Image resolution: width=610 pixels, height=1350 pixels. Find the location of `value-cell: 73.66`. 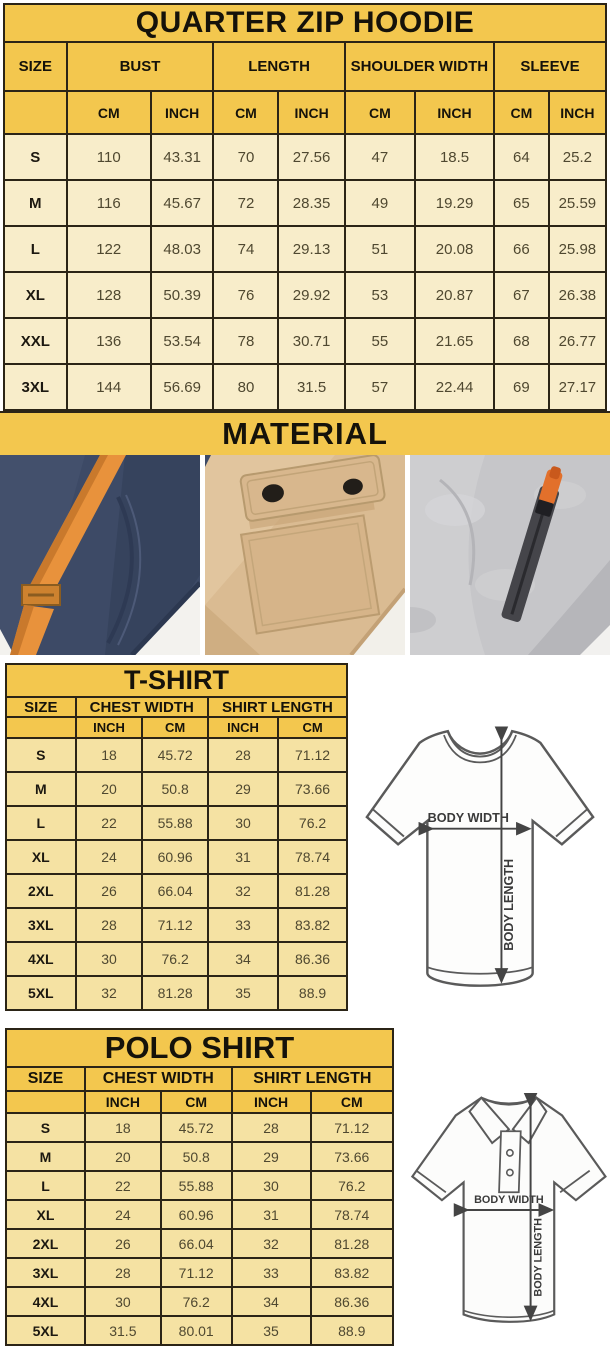

value-cell: 73.66 is located at coordinates (352, 1156).